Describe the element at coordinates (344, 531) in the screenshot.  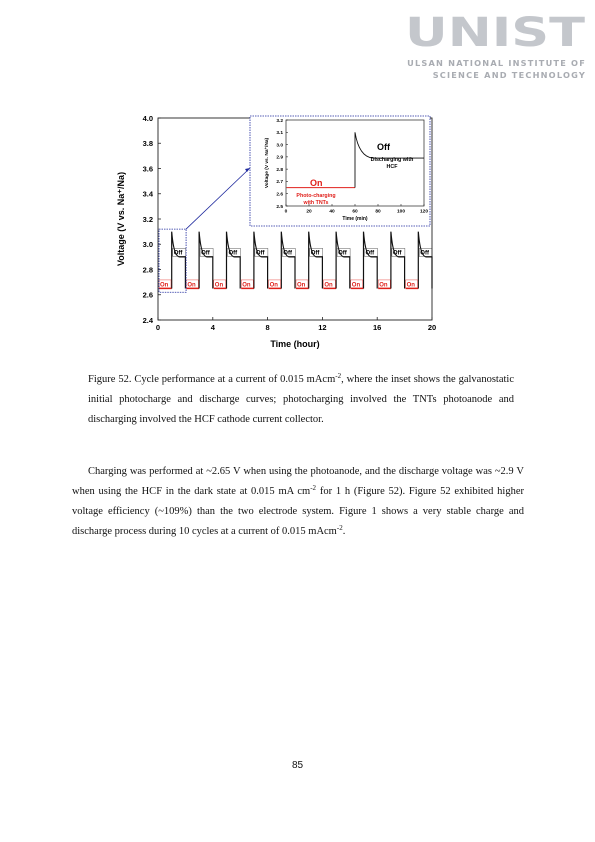
I see `body-part-3: .` at that location.